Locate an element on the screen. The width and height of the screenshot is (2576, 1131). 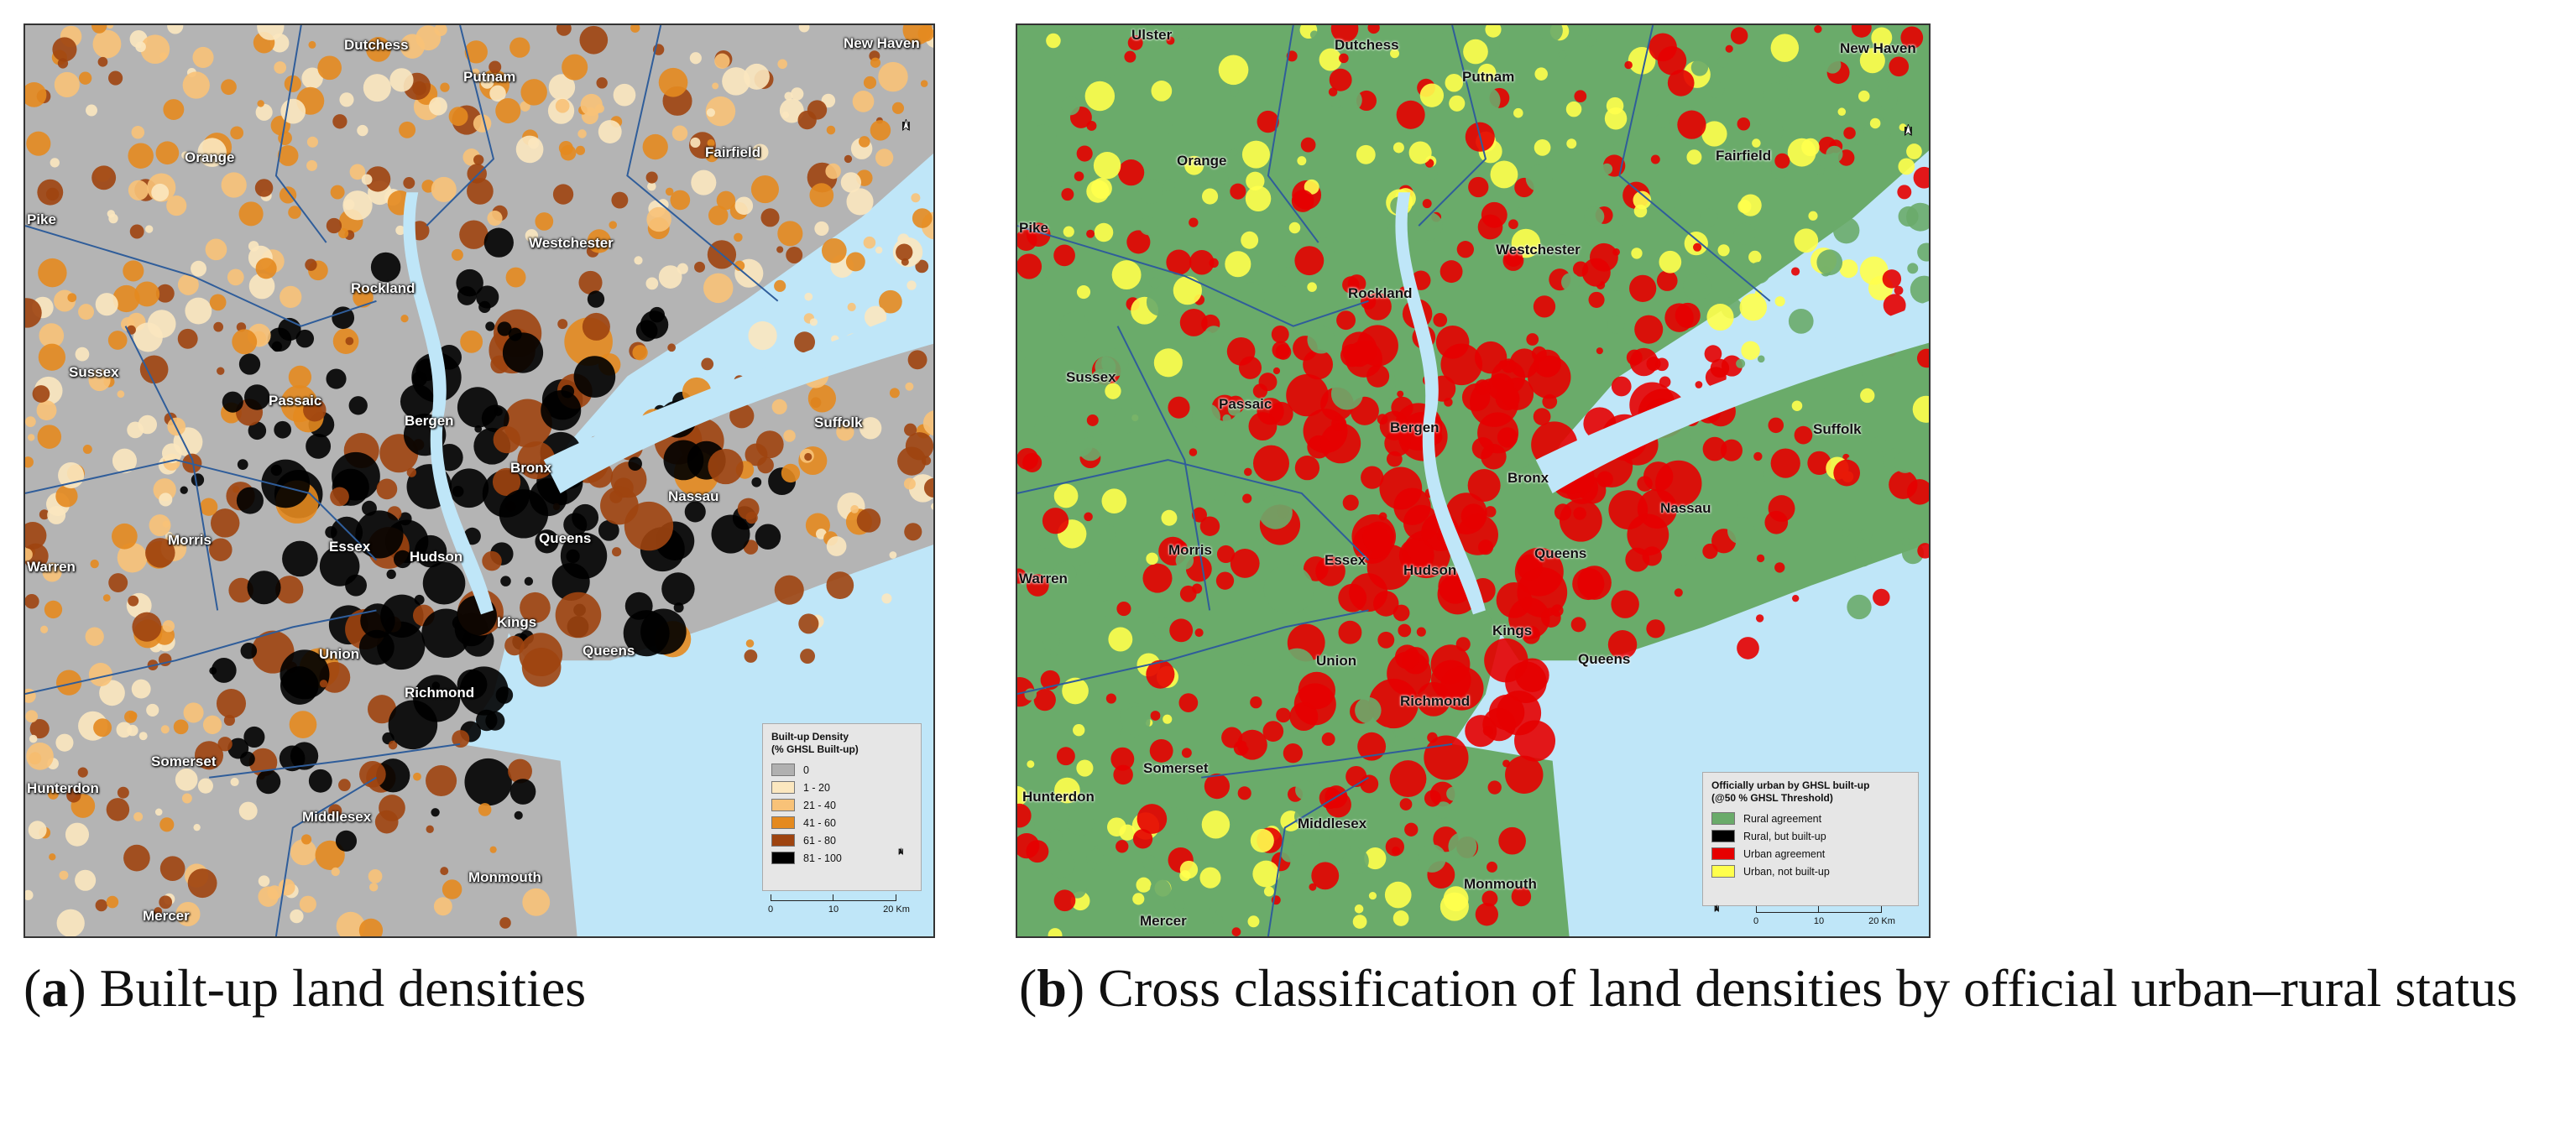
place-label: Passaic is located at coordinates (295, 401).